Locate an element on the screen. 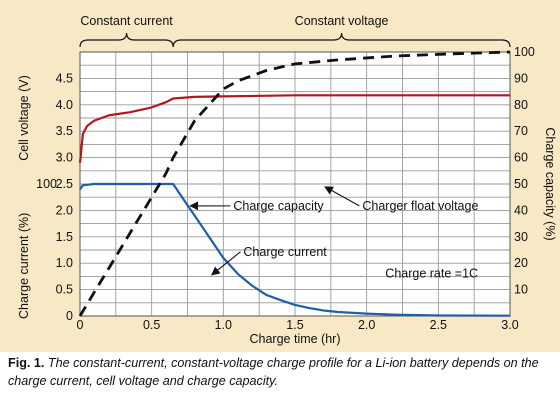  x-tick-label: 1.0 is located at coordinates (223, 325).